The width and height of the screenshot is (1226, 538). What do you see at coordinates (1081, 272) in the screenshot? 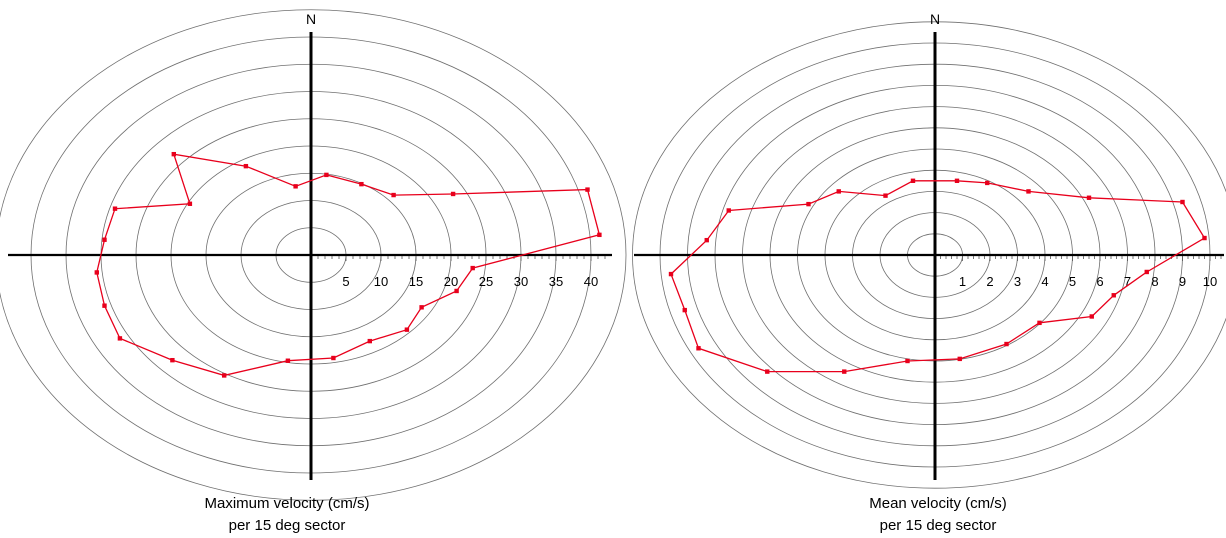
I see `mean-velocity-radial-ticks: 1 2 3 4 5 6 7 8 9 10` at bounding box center [1081, 272].